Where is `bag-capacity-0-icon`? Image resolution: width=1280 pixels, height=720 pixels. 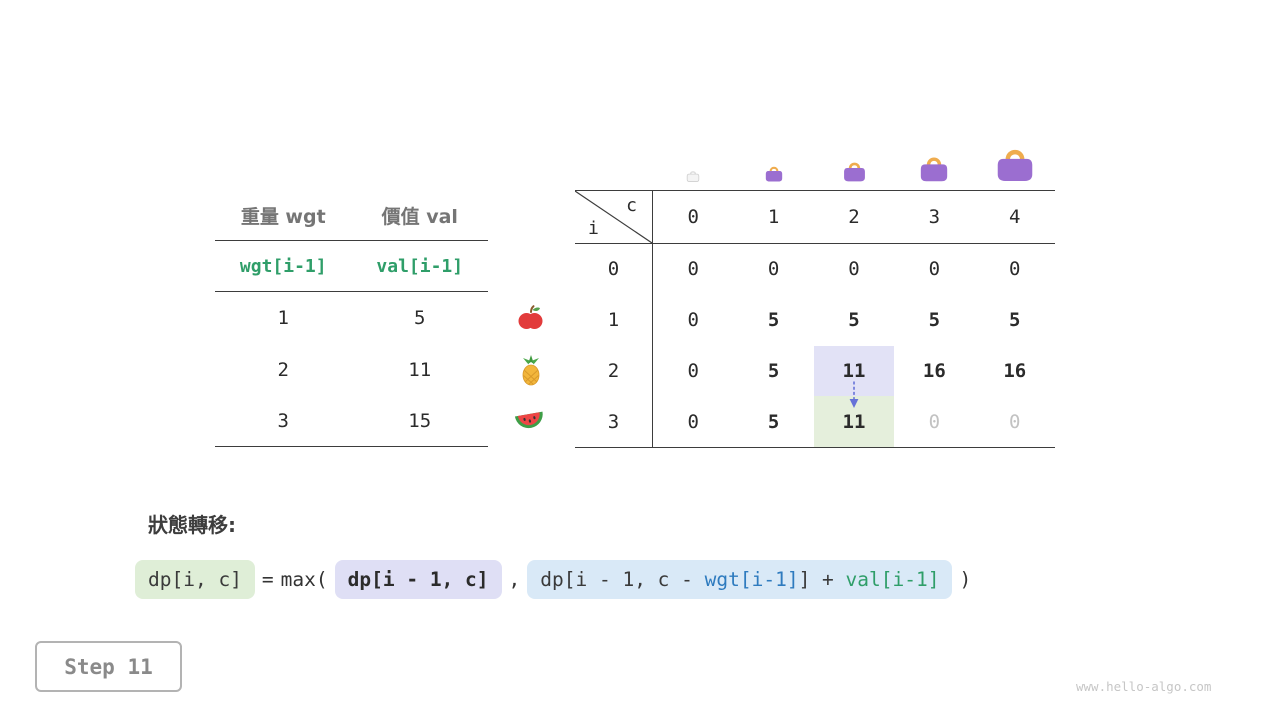 bag-capacity-0-icon is located at coordinates (693, 175).